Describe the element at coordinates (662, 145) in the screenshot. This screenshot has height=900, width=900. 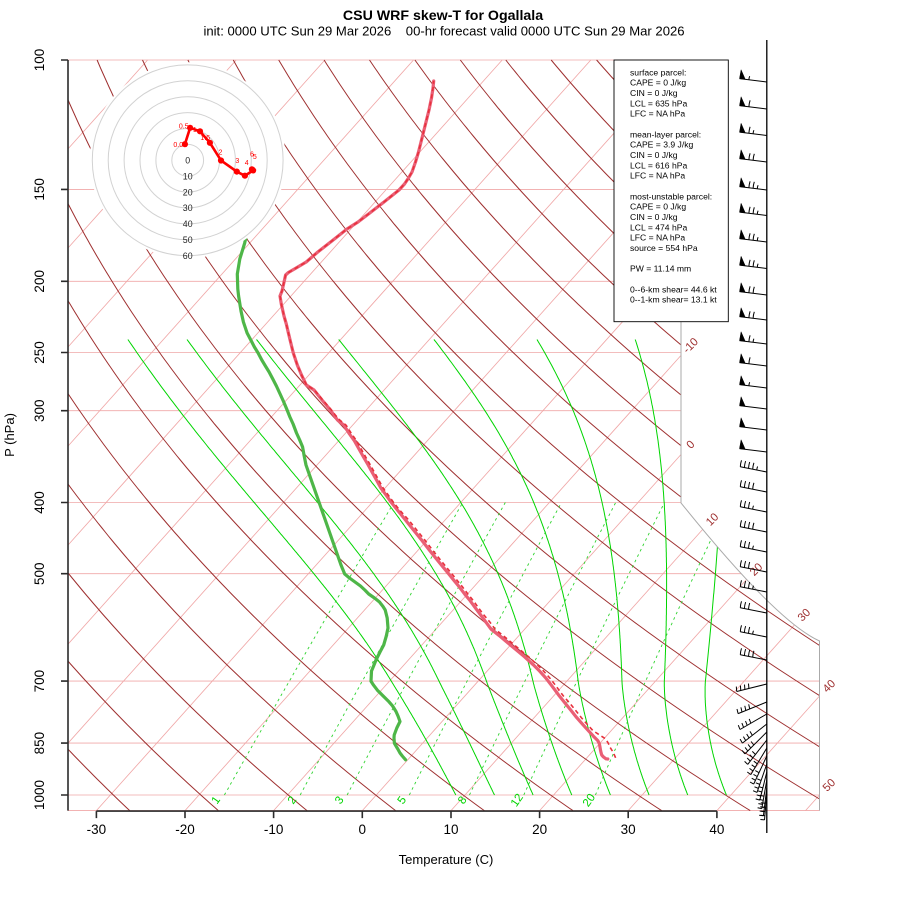
I see `svg-text: CAPE = 3.9 J/kg` at that location.